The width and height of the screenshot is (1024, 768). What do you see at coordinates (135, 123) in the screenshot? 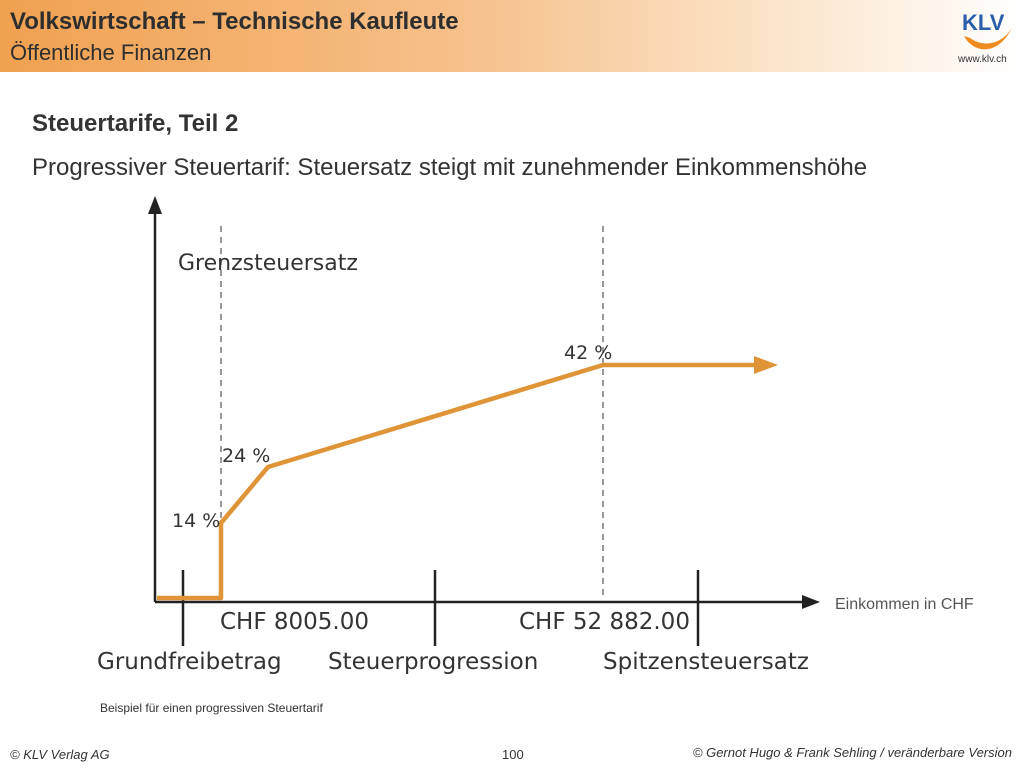
I see `slide-title: Steuertarife, Teil 2` at bounding box center [135, 123].